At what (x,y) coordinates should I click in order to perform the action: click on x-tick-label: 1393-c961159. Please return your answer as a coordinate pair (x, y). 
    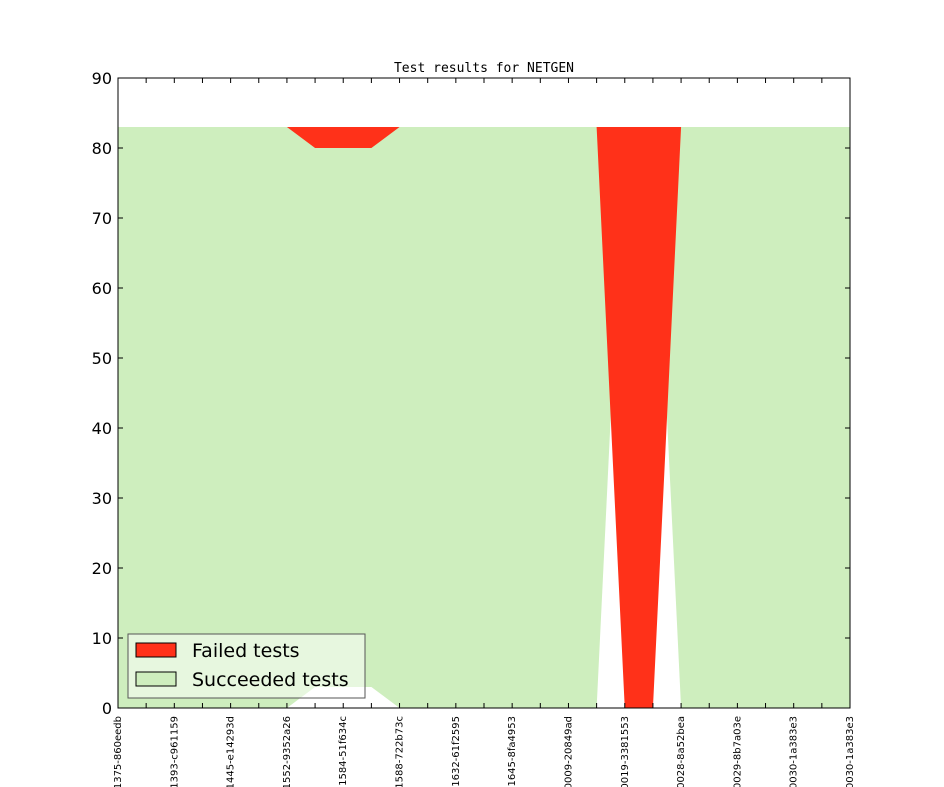
    Looking at the image, I should click on (174, 751).